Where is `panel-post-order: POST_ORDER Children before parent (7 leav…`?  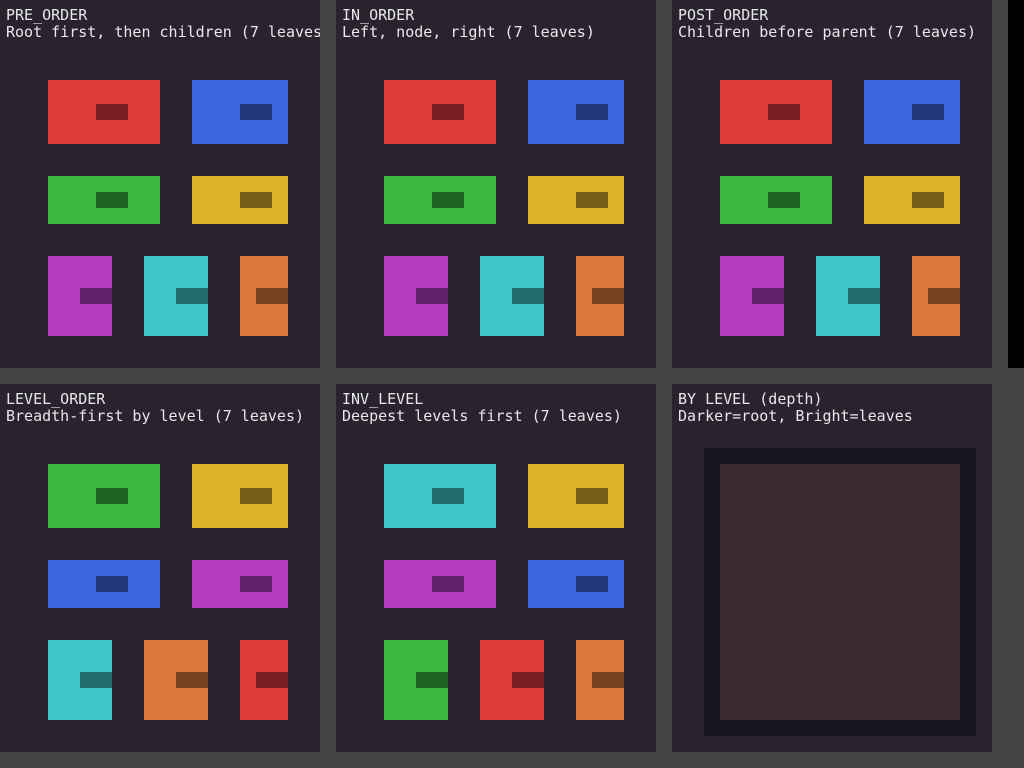
panel-post-order: POST_ORDER Children before parent (7 leav… is located at coordinates (832, 184).